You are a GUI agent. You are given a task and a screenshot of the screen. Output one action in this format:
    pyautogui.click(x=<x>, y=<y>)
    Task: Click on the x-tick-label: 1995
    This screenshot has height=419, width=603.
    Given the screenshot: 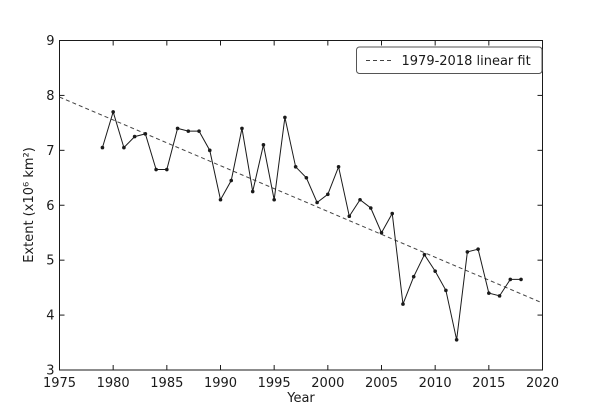 What is the action you would take?
    pyautogui.click(x=274, y=383)
    